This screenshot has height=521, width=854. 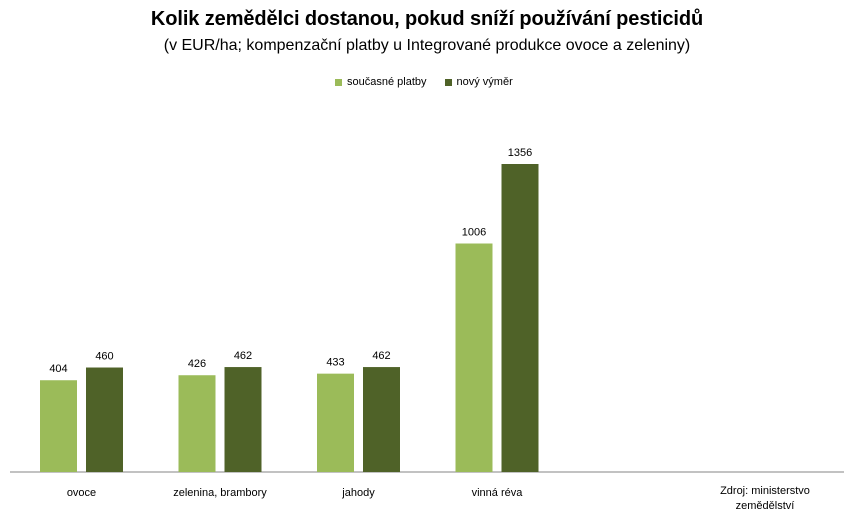 What do you see at coordinates (104, 357) in the screenshot?
I see `data-label-new-0: 460` at bounding box center [104, 357].